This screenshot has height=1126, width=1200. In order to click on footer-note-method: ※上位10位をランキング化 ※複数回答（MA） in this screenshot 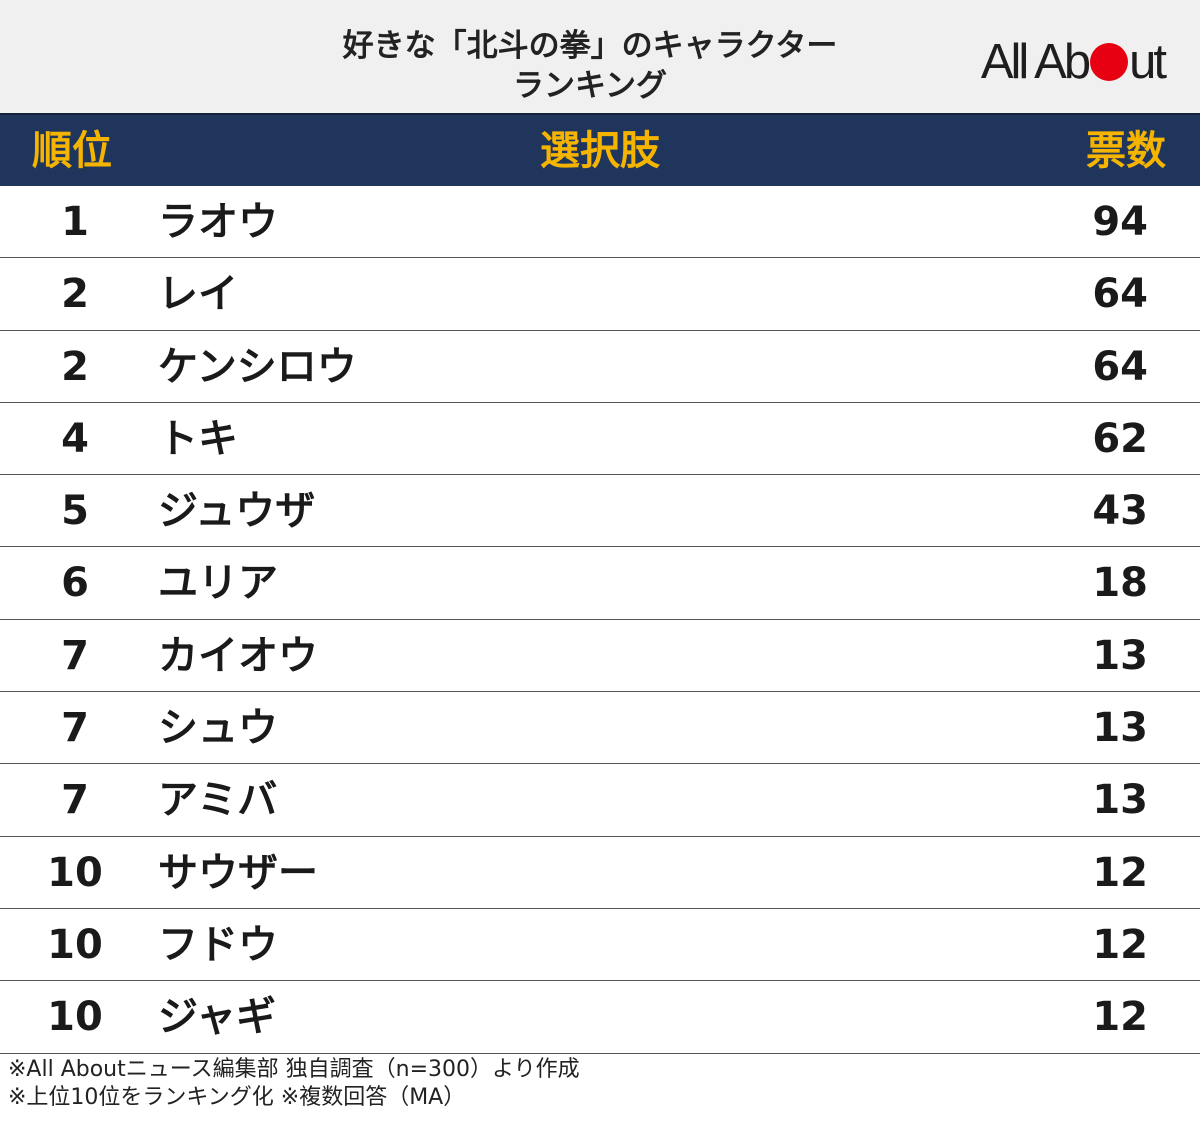, I will do `click(237, 1097)`.